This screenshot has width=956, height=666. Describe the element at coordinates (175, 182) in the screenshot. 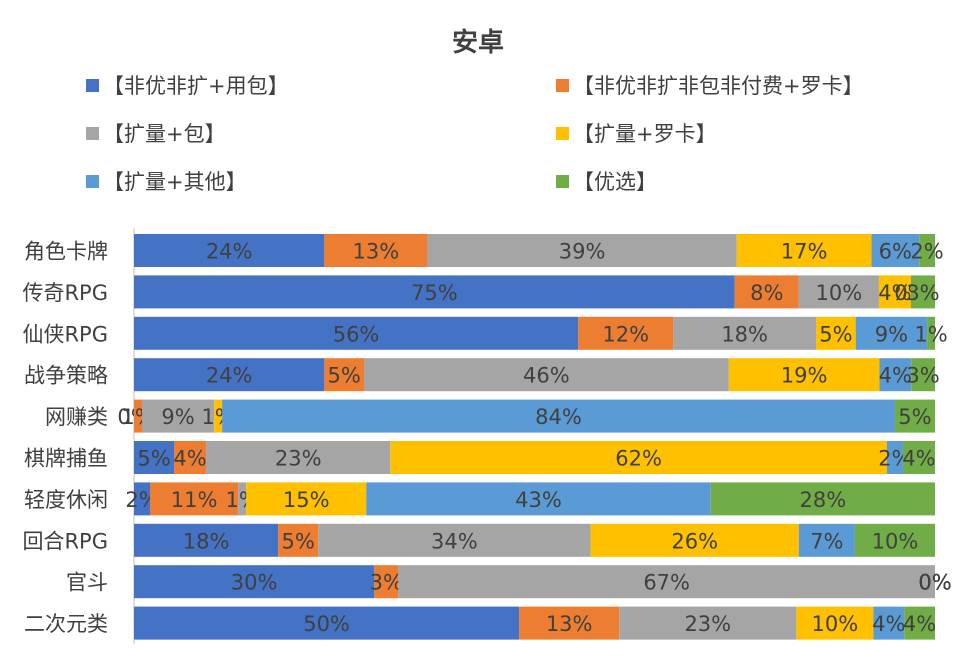

I see `legend-label-4: 【扩量+其他】` at that location.